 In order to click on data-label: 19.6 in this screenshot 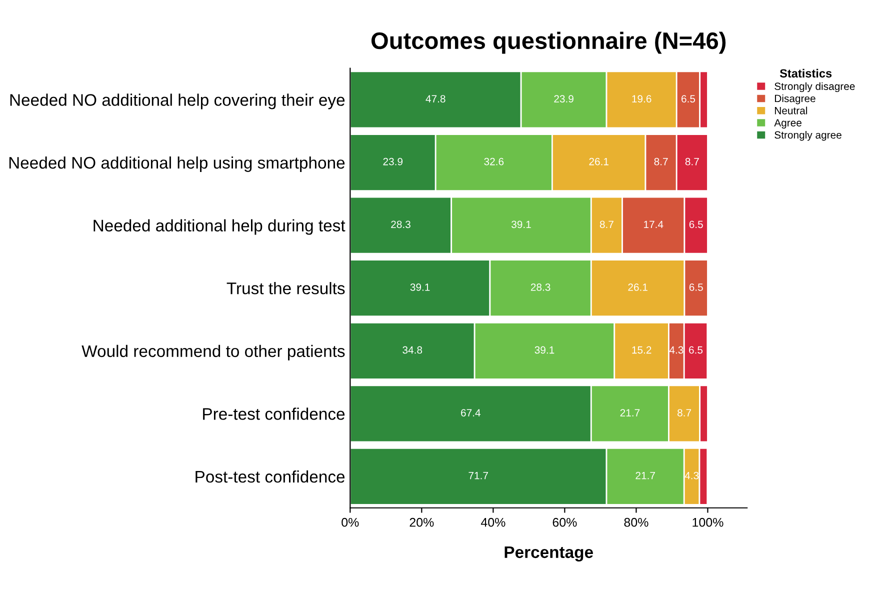, I will do `click(642, 99)`.